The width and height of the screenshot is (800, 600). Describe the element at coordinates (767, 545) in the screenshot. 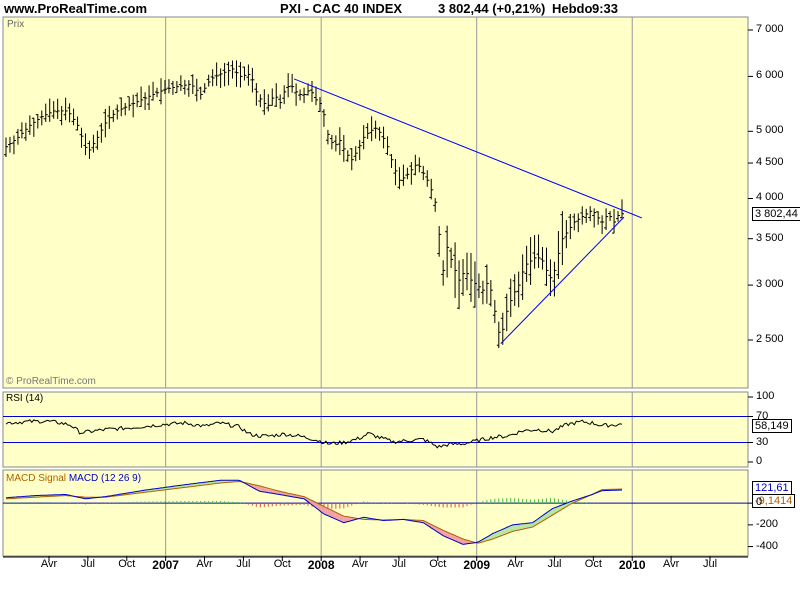

I see `macd-y-tick: -400` at that location.